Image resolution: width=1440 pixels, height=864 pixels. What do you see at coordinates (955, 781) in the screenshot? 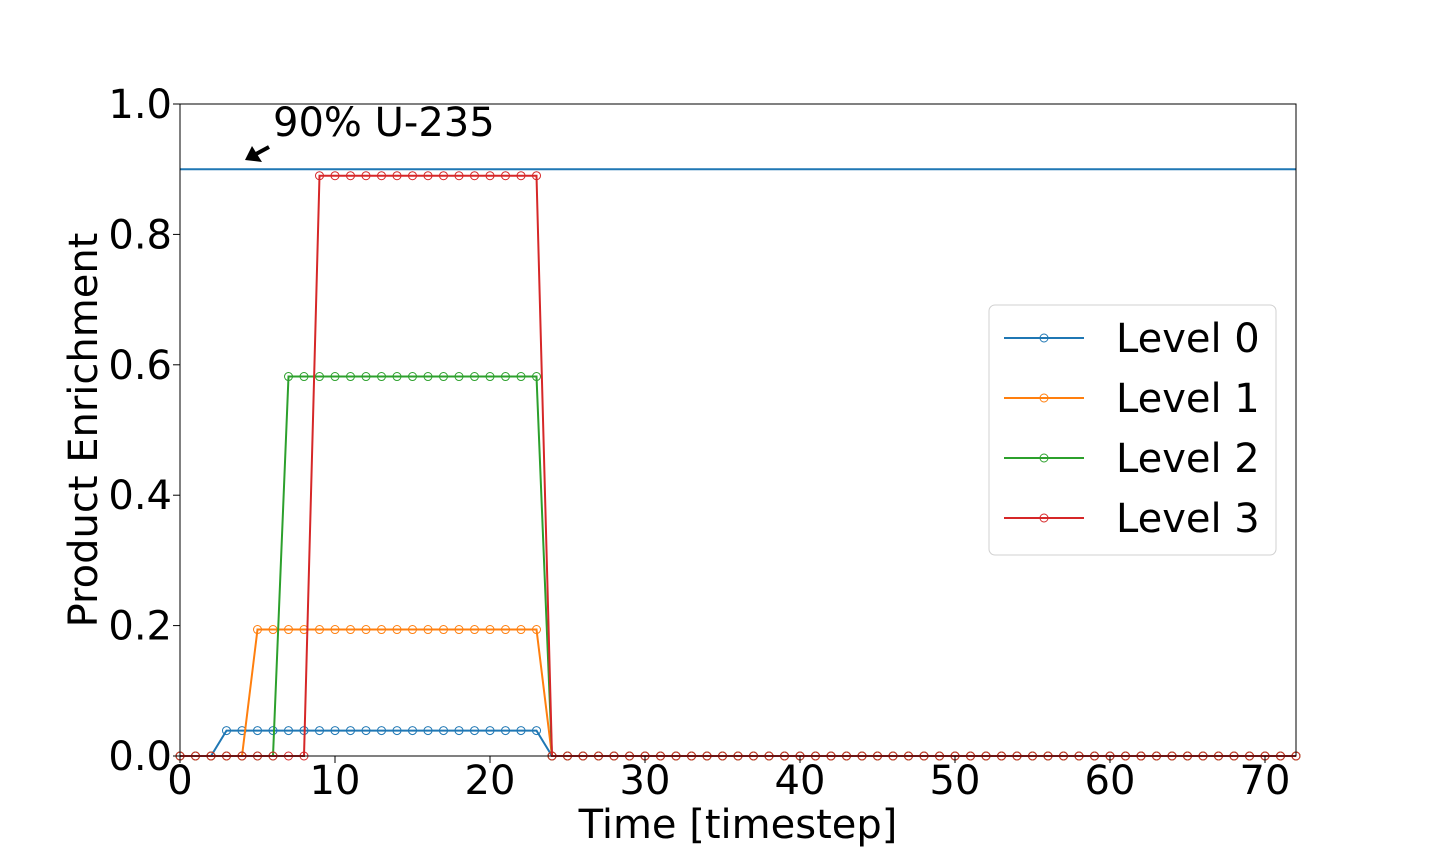
I see `x-tick-label: 50` at bounding box center [955, 781].